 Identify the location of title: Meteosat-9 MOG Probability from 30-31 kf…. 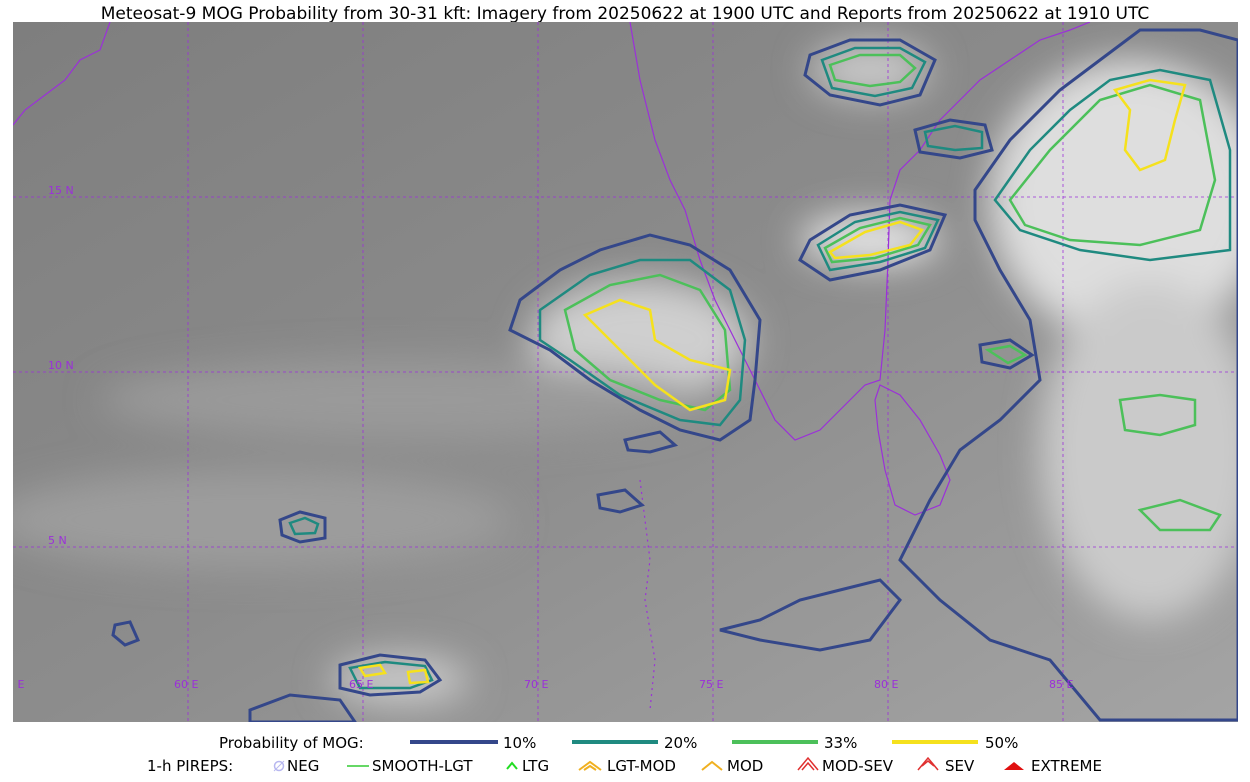
(625, 14).